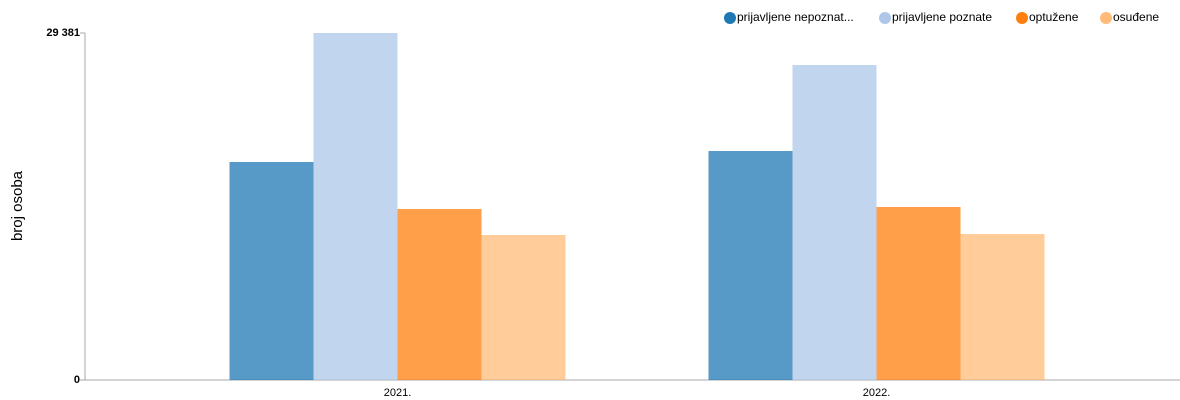 This screenshot has width=1180, height=400. Describe the element at coordinates (398, 393) in the screenshot. I see `x-tick-label: 2021.` at that location.